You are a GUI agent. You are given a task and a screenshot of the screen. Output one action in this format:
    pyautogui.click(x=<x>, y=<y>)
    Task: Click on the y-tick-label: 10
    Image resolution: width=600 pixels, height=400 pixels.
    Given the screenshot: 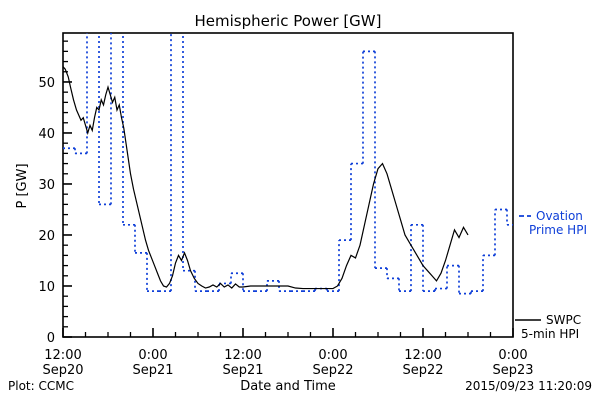 What is the action you would take?
    pyautogui.click(x=46, y=287)
    